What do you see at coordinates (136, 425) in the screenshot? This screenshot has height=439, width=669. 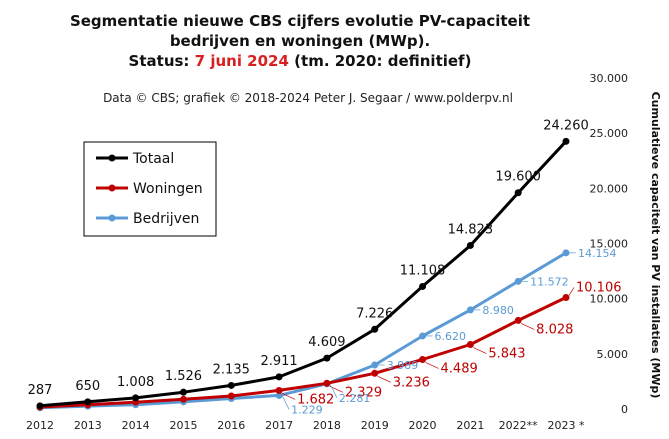 I see `x-tick-label: 2014` at bounding box center [136, 425].